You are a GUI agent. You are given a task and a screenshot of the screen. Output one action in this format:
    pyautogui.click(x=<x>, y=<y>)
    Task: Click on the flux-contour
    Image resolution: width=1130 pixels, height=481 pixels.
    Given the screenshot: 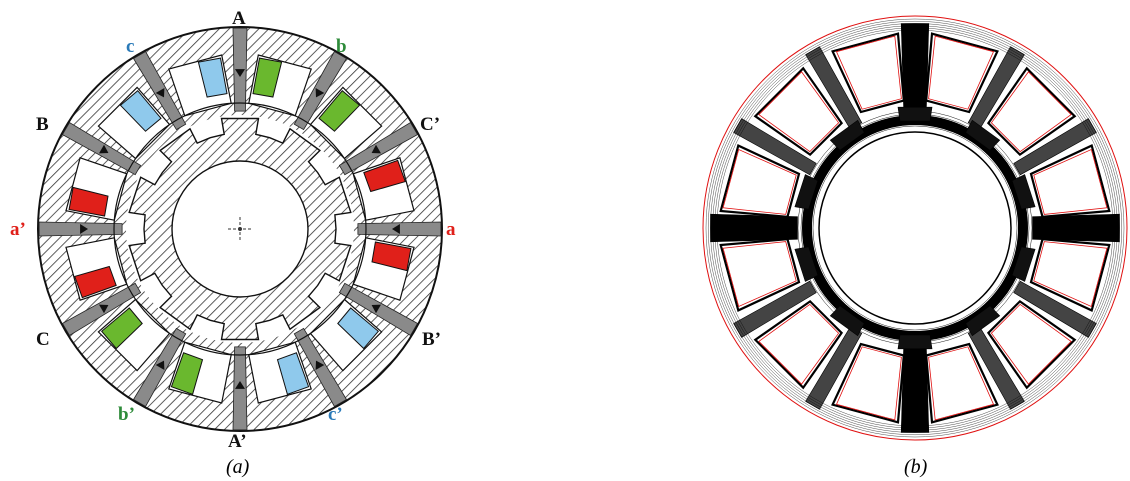 What is the action you would take?
    pyautogui.click(x=915, y=228)
    